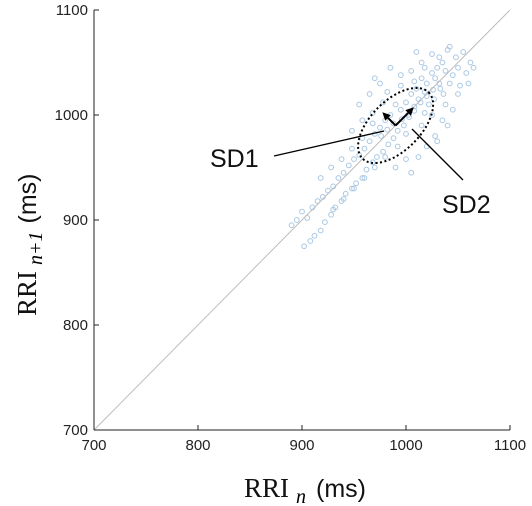 This screenshot has height=506, width=532. I want to click on x-axis-label-main: RRI, so click(266, 488).